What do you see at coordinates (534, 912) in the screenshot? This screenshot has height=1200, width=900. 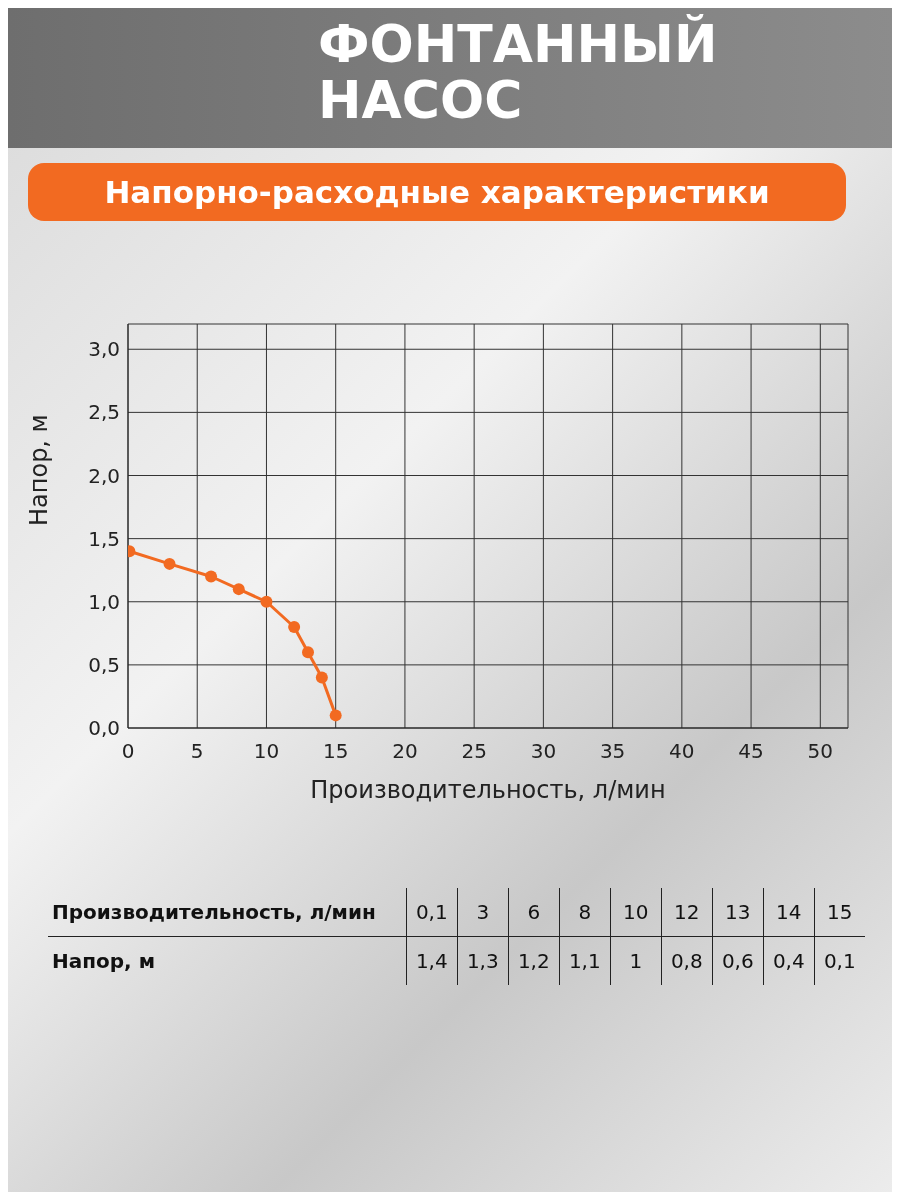 I see `text: 6` at bounding box center [534, 912].